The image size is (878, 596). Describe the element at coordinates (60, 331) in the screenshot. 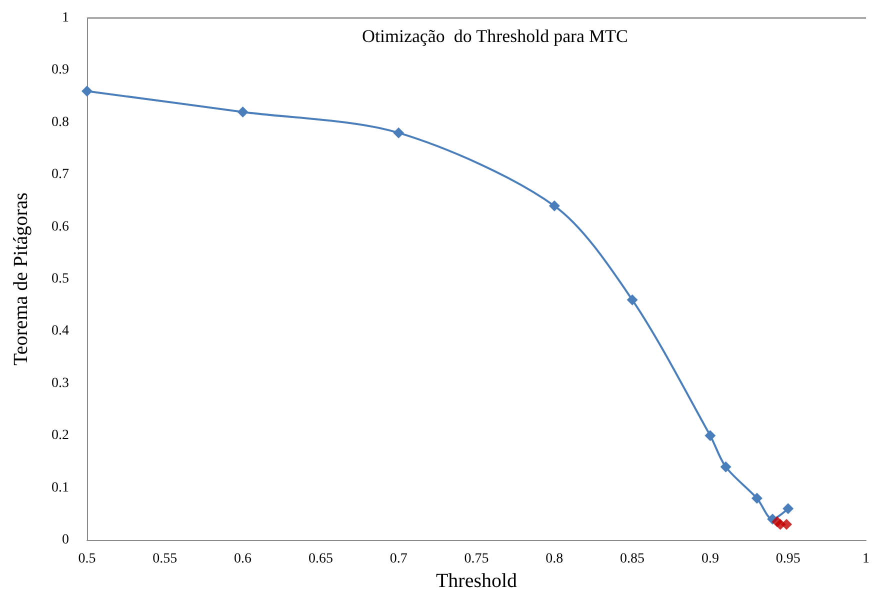

I see `y-tick-label: 0.4` at that location.